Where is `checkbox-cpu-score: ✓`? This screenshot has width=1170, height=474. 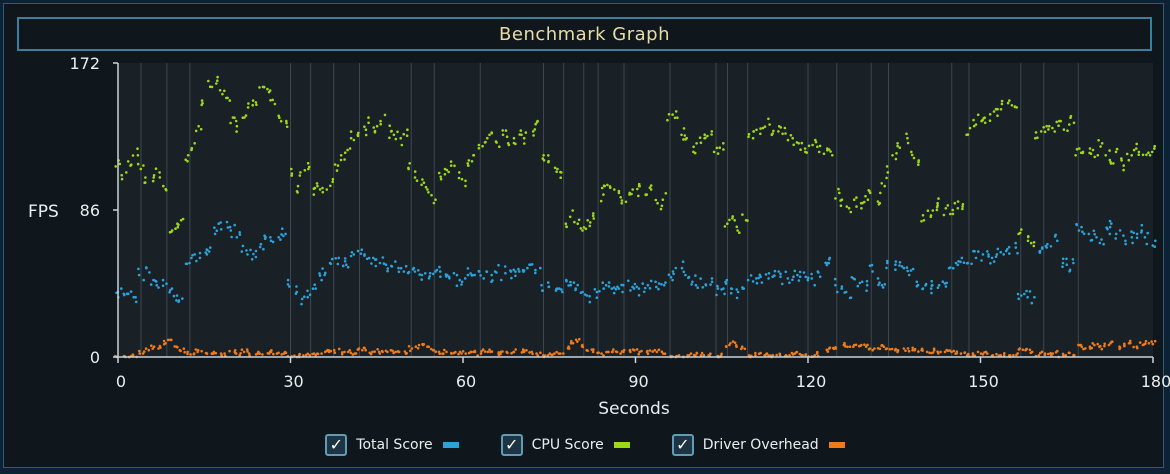
checkbox-cpu-score: ✓ is located at coordinates (511, 445).